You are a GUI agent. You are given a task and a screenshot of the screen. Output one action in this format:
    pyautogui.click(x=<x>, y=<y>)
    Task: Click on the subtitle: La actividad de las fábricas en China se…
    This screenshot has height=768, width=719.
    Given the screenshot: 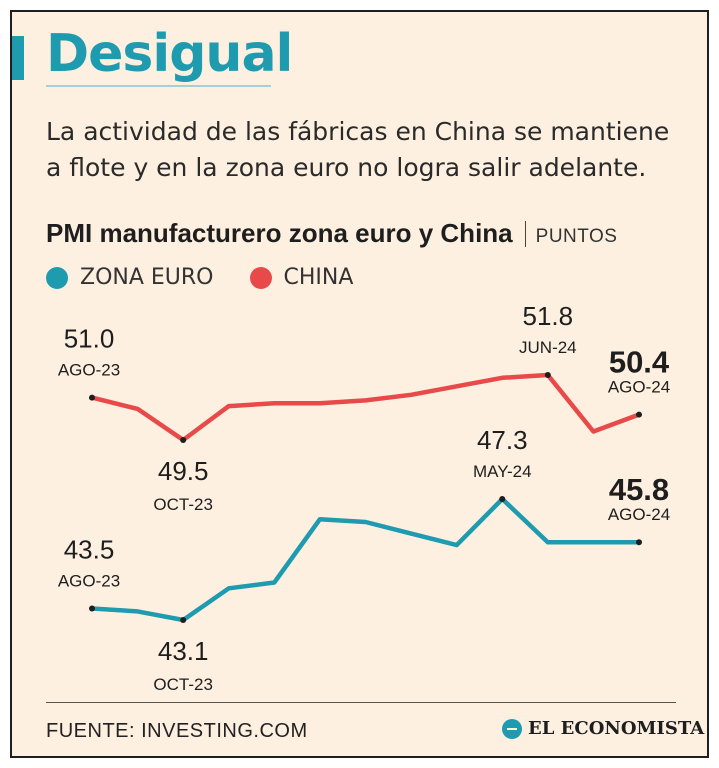 What is the action you would take?
    pyautogui.click(x=358, y=149)
    